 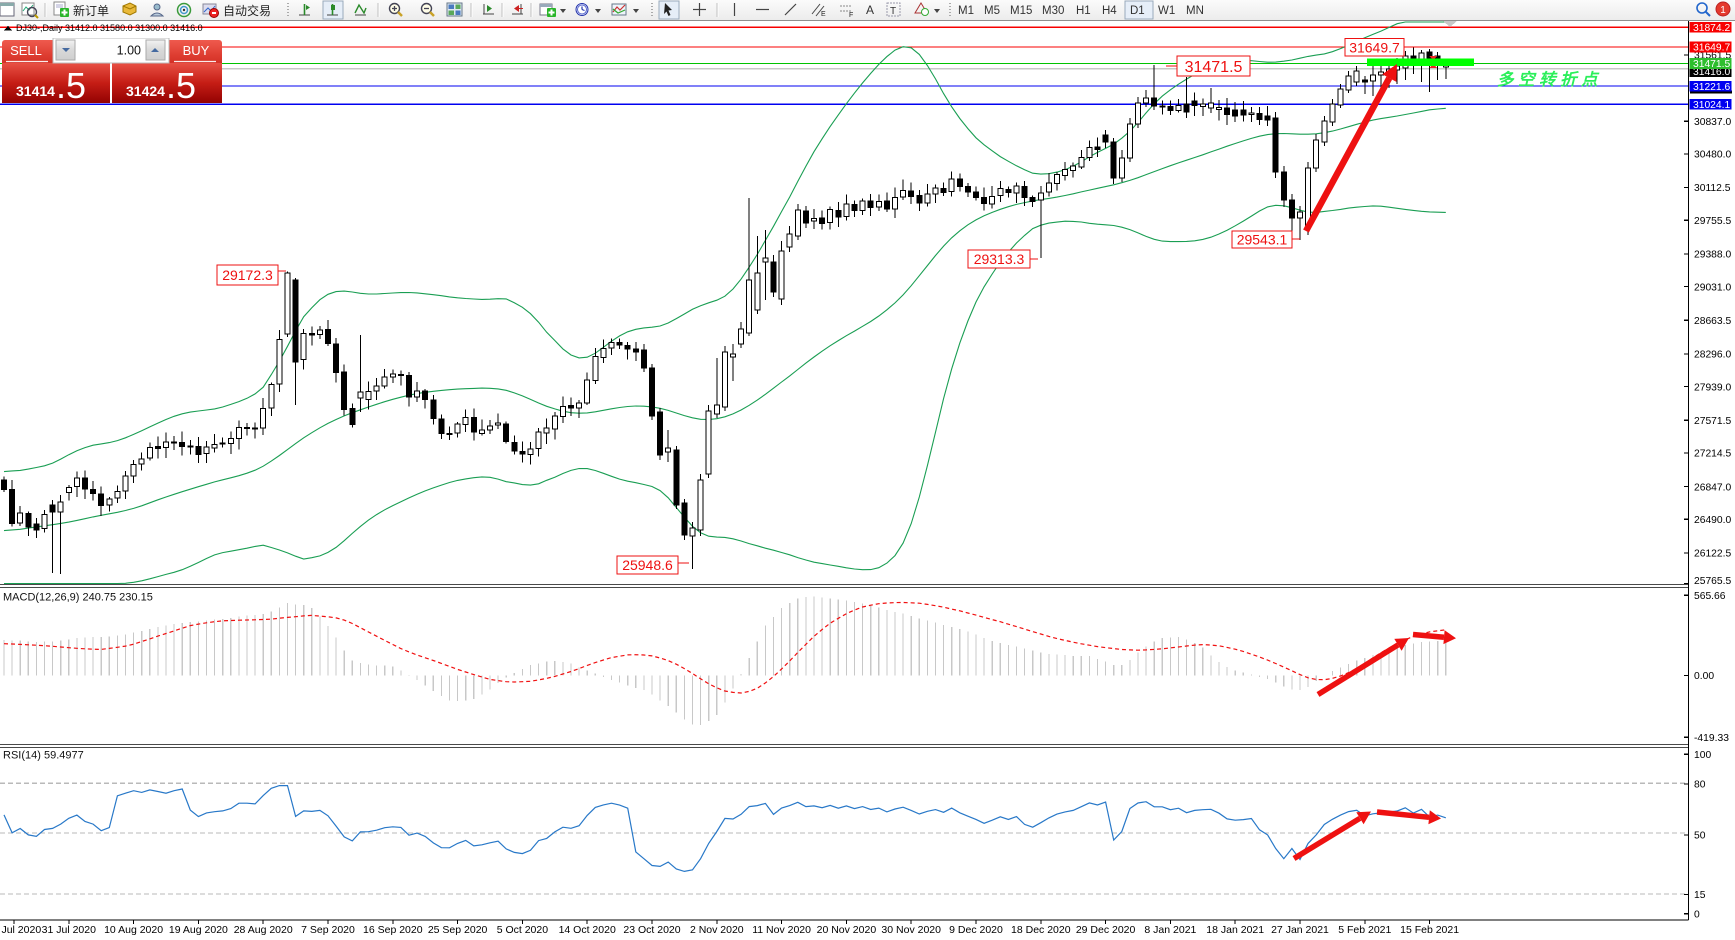 I want to click on svg-text: 自动交易, so click(x=247, y=10).